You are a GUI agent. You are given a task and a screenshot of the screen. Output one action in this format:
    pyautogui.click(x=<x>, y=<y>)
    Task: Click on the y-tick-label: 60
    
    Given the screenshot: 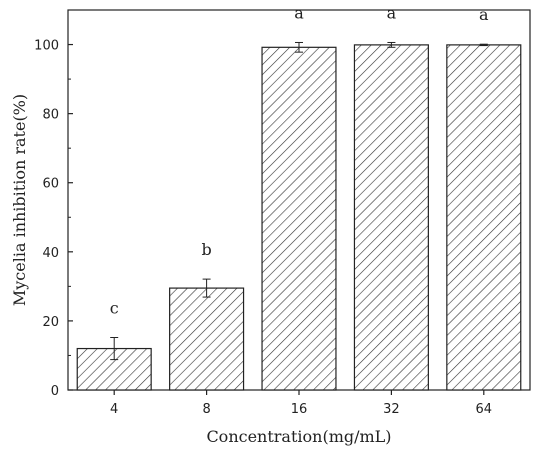 What is the action you would take?
    pyautogui.click(x=50, y=184)
    